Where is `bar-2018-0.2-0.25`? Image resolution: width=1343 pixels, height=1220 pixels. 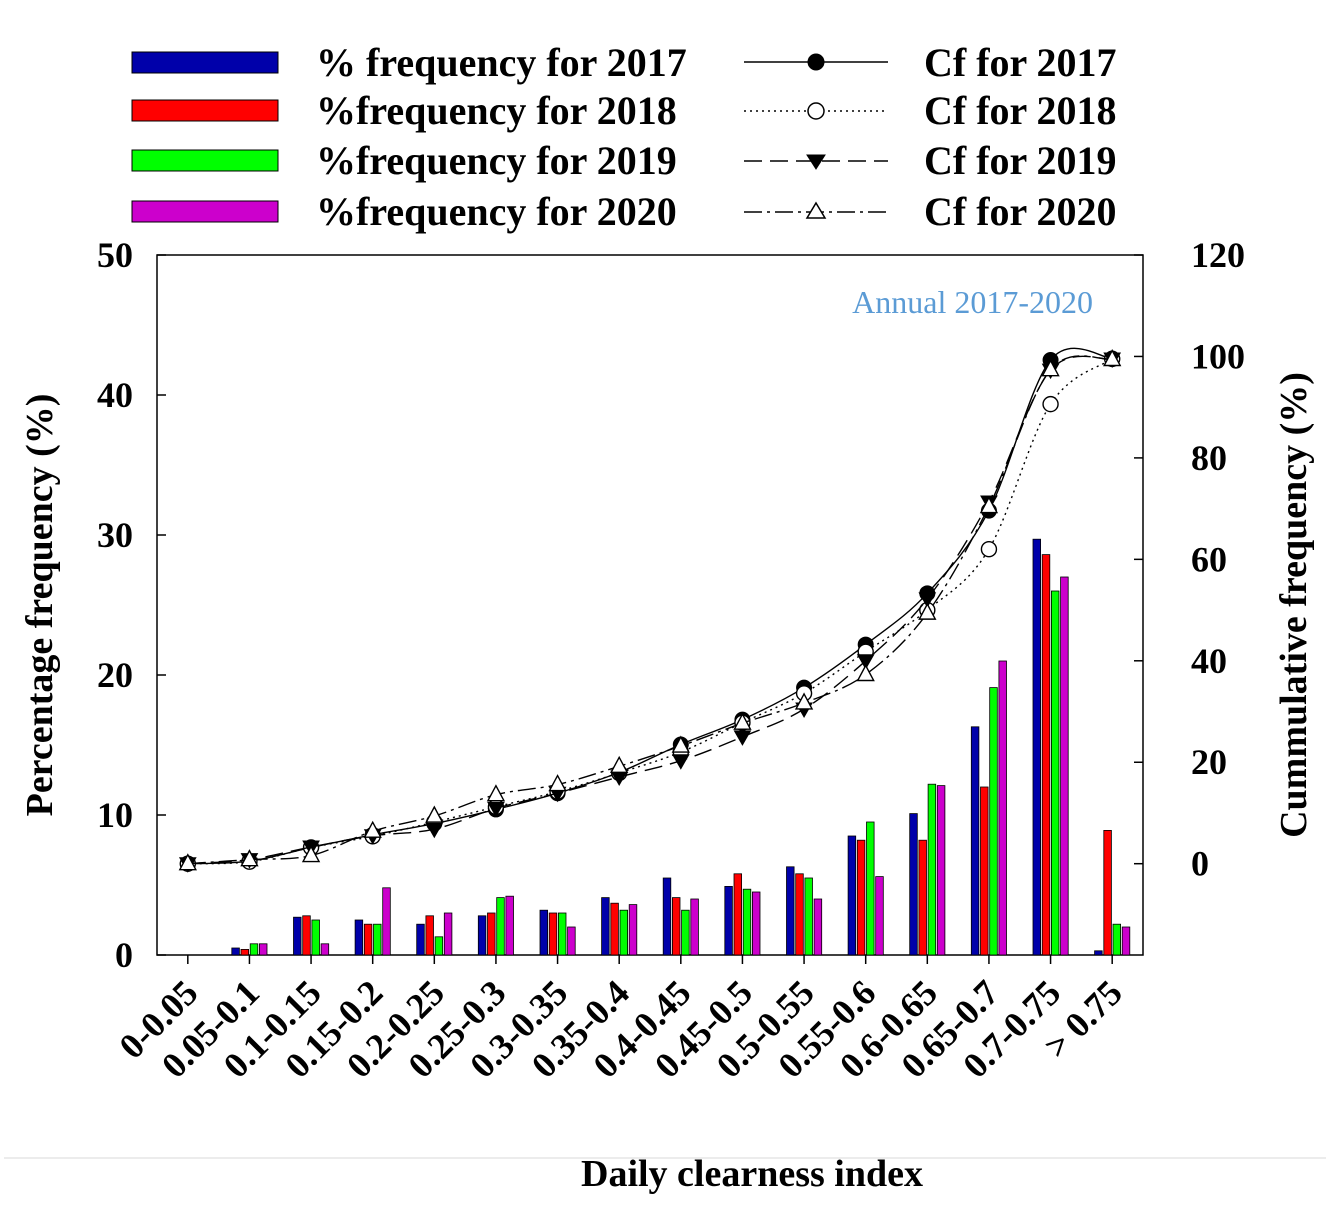 bar-2018-0.2-0.25 is located at coordinates (429, 935).